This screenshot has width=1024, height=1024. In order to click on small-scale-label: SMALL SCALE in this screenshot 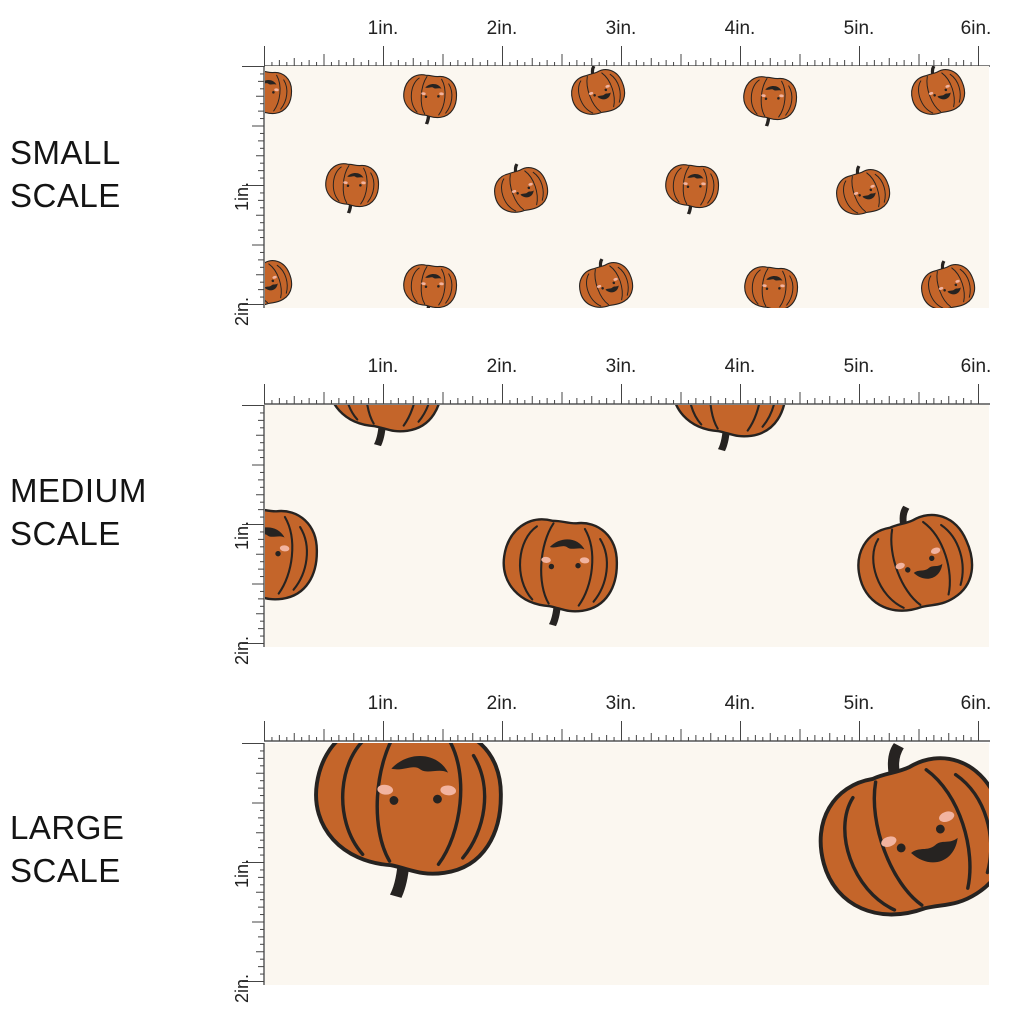, I will do `click(65, 174)`.